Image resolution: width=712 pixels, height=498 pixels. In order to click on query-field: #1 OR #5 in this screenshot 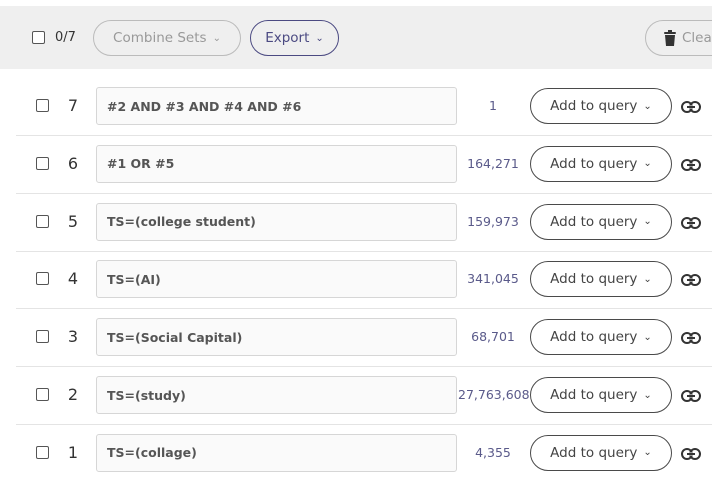, I will do `click(276, 163)`.